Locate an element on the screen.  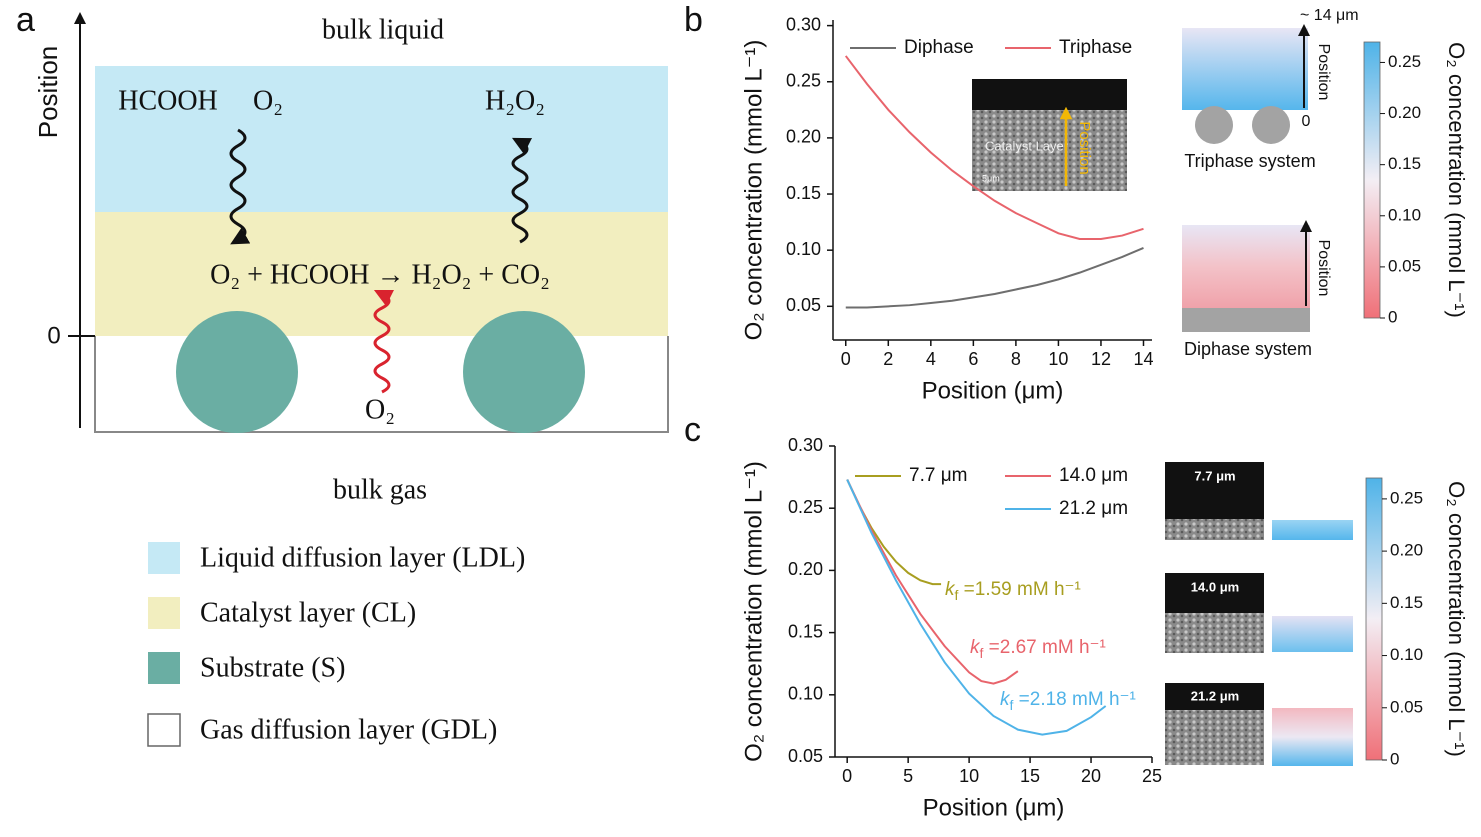
thickness-label: ~ 14 μm is located at coordinates (1329, 15).